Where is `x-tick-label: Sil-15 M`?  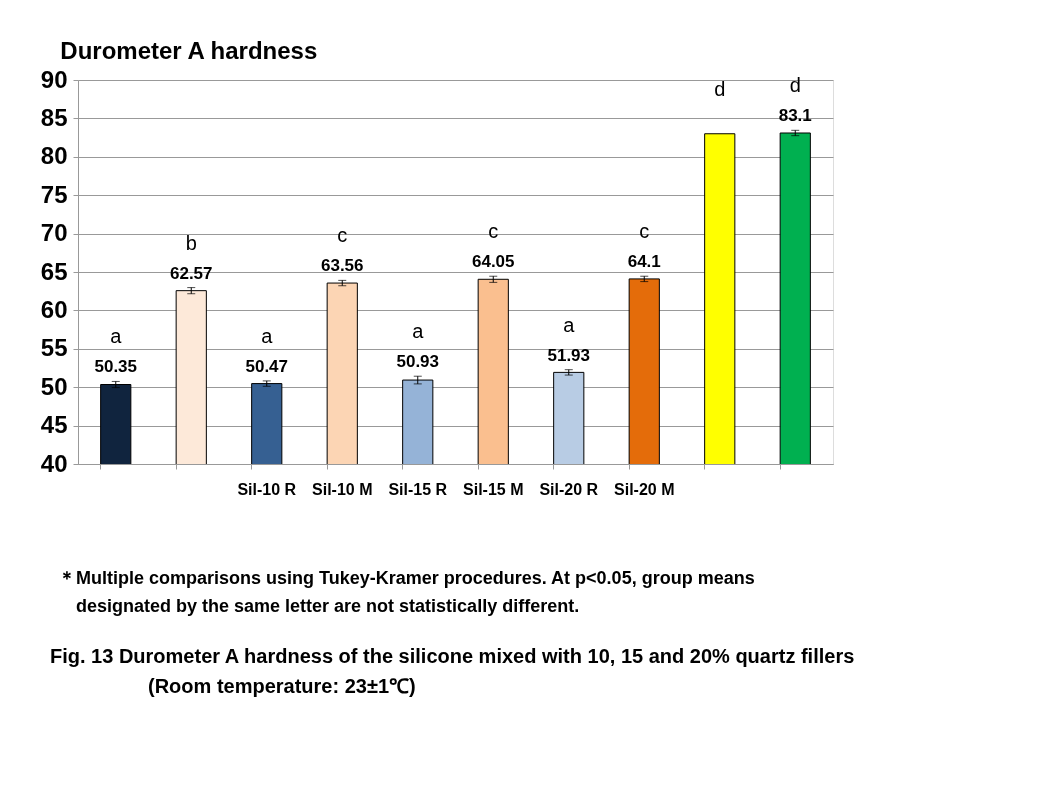
x-tick-label: Sil-15 M is located at coordinates (493, 489).